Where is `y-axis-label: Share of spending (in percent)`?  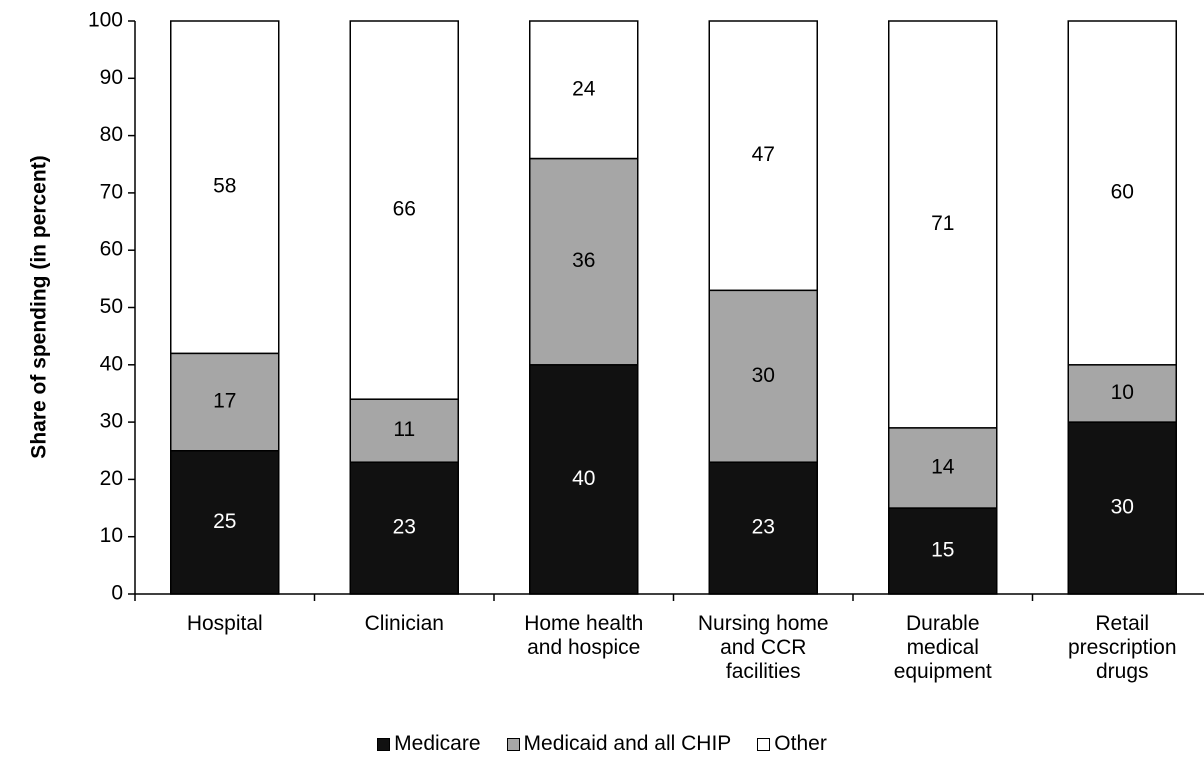
y-axis-label: Share of spending (in percent) is located at coordinates (39, 306).